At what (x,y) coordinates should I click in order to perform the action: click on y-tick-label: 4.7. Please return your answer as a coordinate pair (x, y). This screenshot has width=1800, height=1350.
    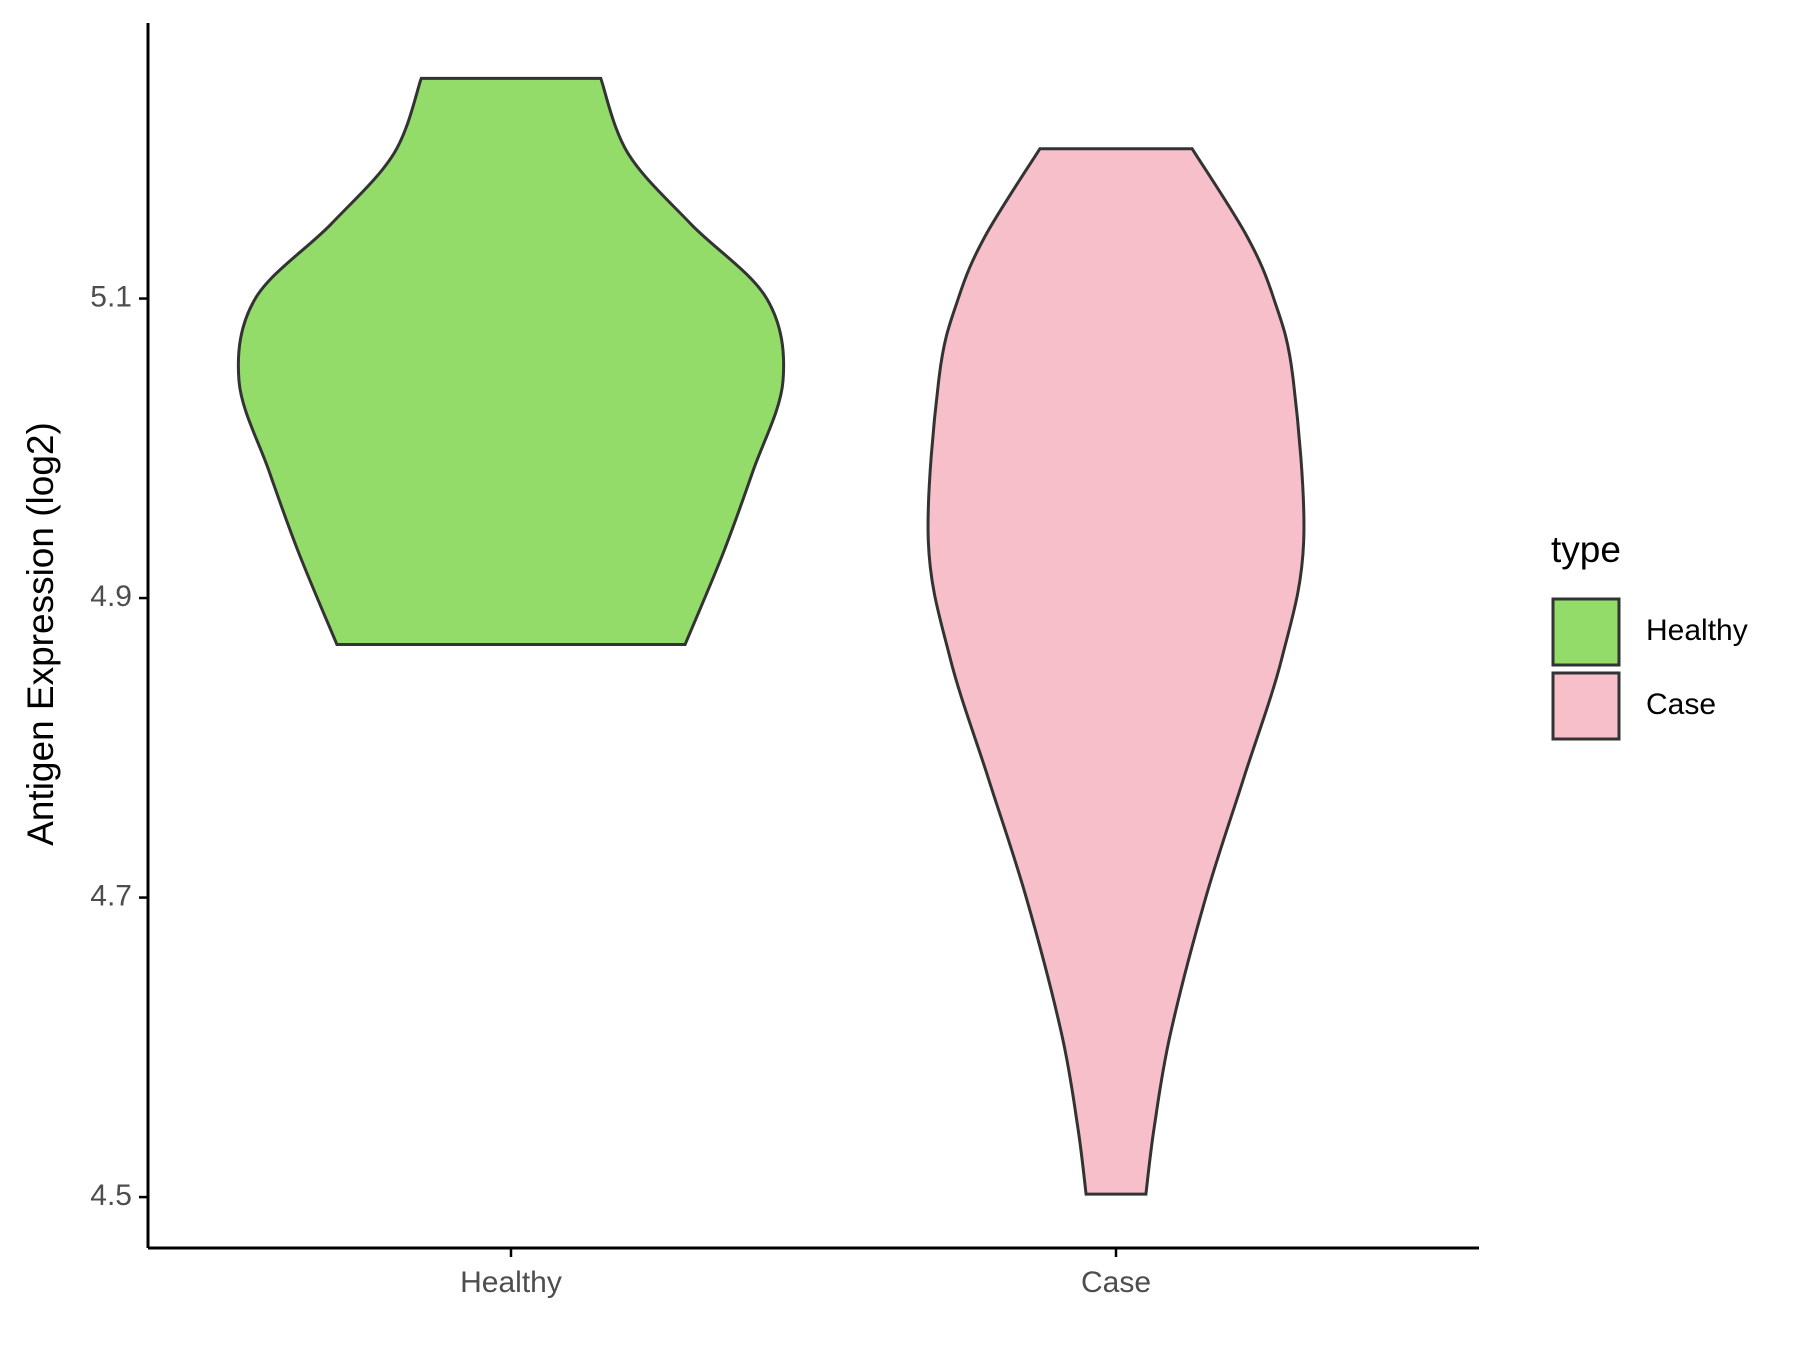
    Looking at the image, I should click on (111, 895).